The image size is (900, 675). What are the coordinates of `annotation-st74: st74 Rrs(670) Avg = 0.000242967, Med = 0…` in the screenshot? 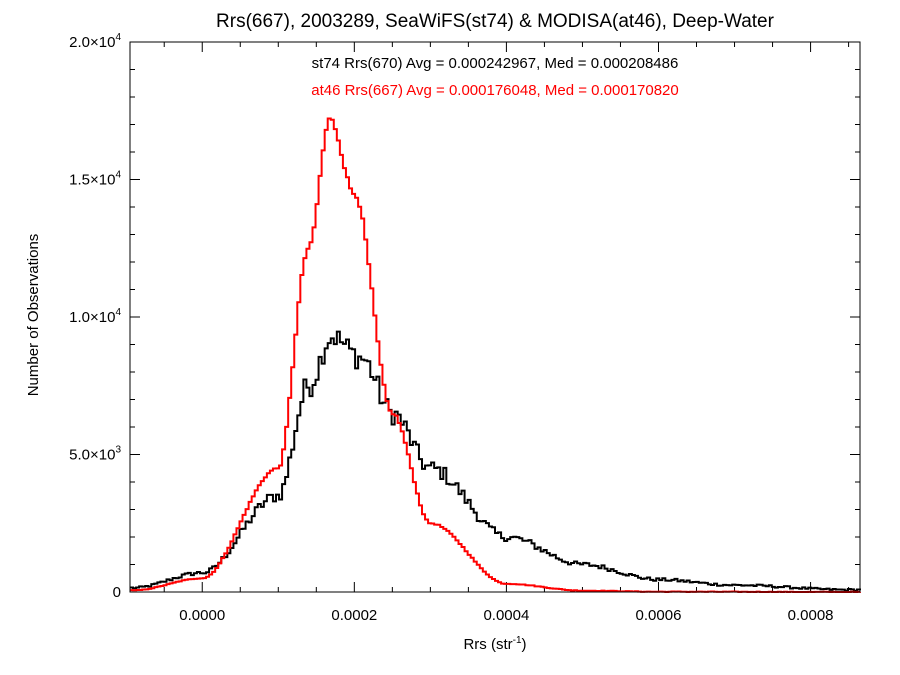 It's located at (495, 63).